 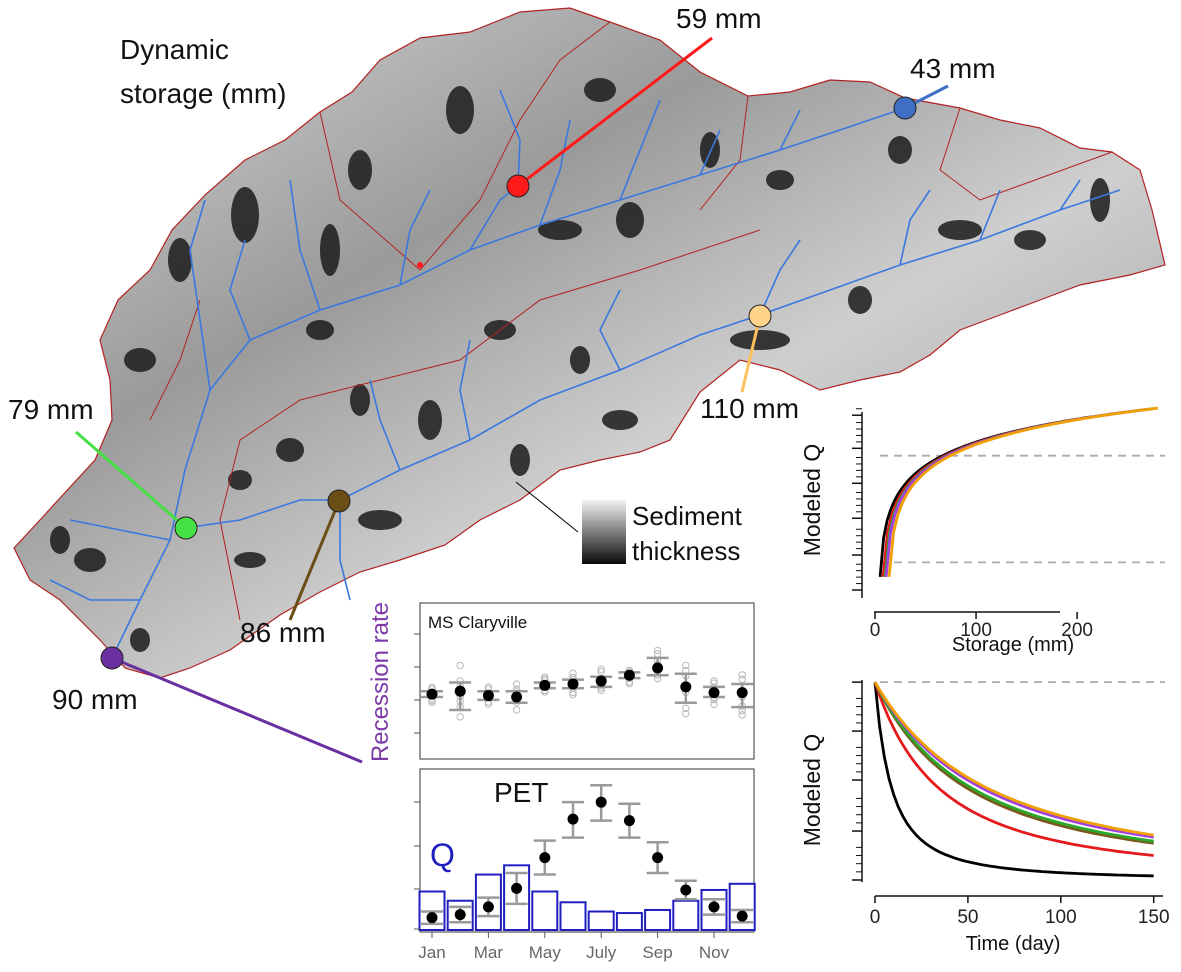 I want to click on site-59: 59 mm, so click(x=634, y=100).